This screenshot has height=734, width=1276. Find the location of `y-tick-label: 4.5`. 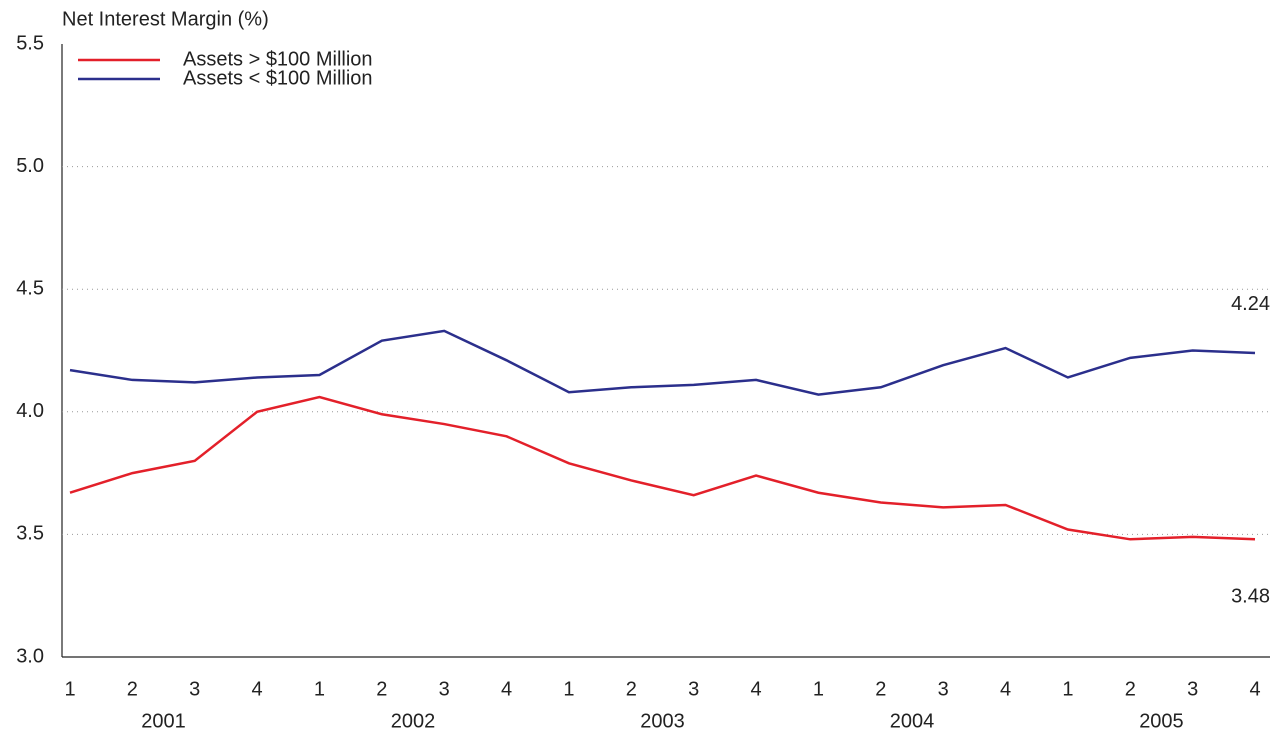

y-tick-label: 4.5 is located at coordinates (30, 288).